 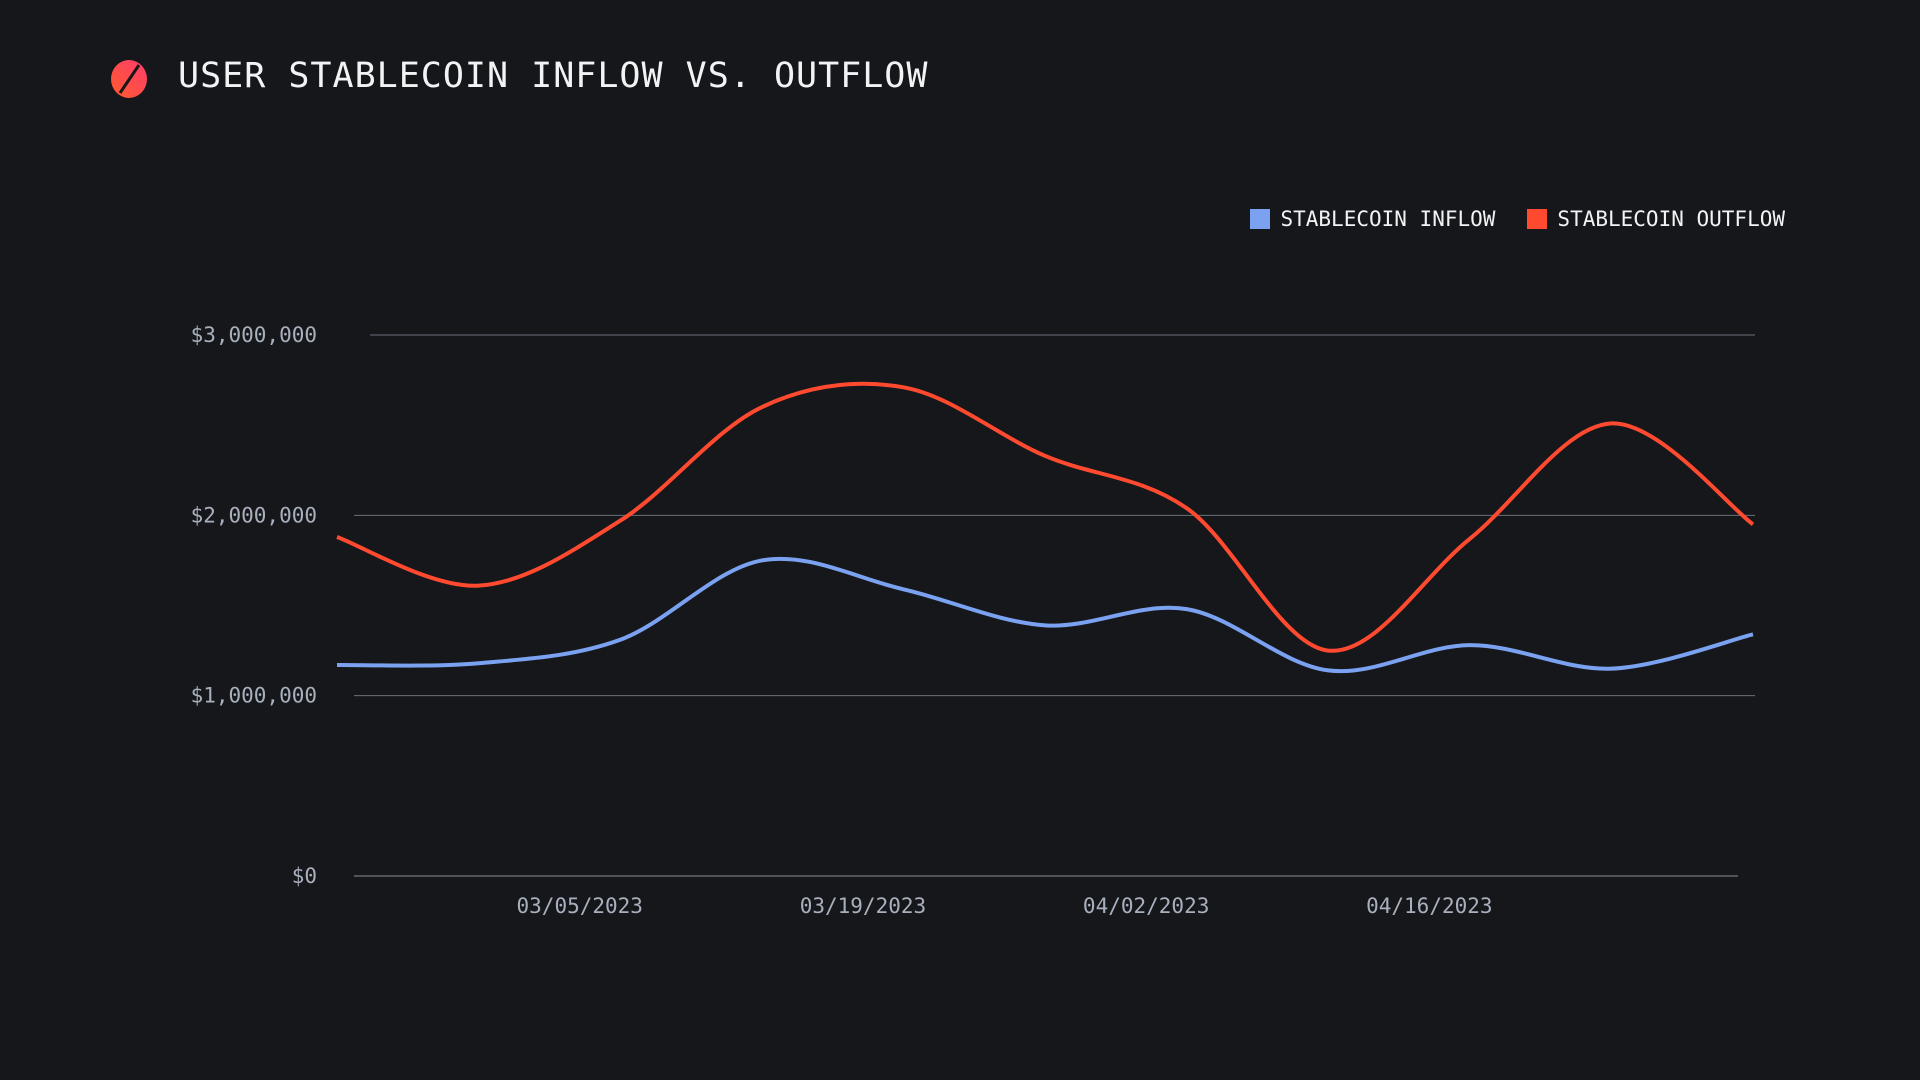 I want to click on legend-swatch-inflow, so click(x=1260, y=219).